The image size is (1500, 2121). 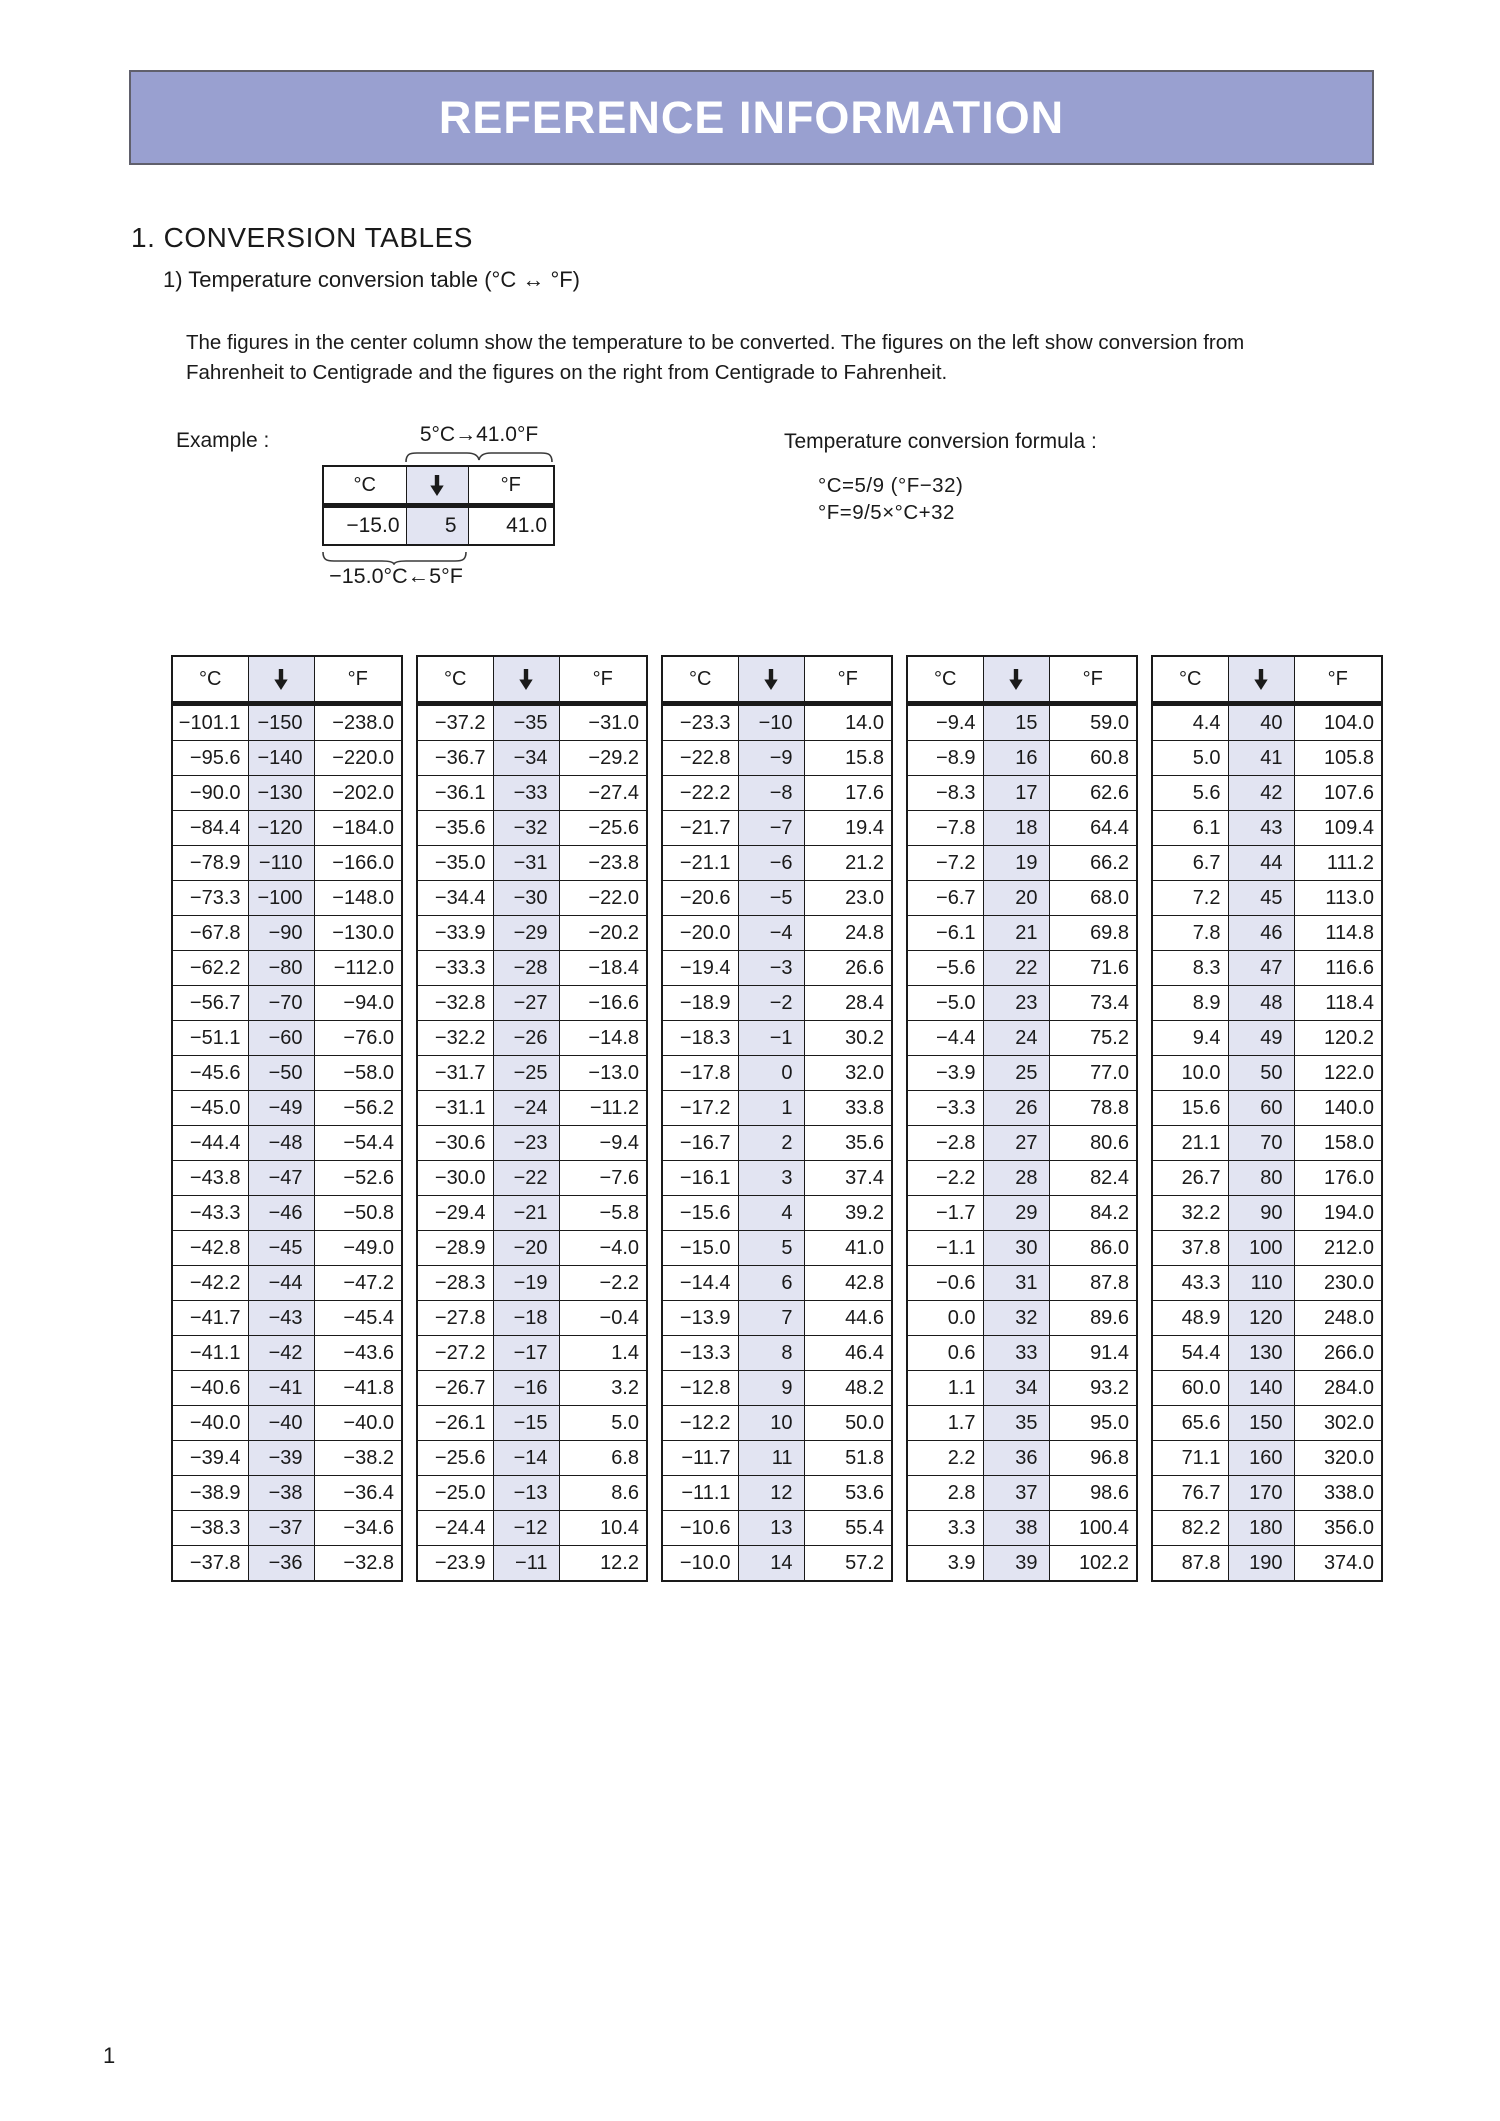 What do you see at coordinates (777, 1353) in the screenshot?
I see `table-row: −13.3 8 46.4` at bounding box center [777, 1353].